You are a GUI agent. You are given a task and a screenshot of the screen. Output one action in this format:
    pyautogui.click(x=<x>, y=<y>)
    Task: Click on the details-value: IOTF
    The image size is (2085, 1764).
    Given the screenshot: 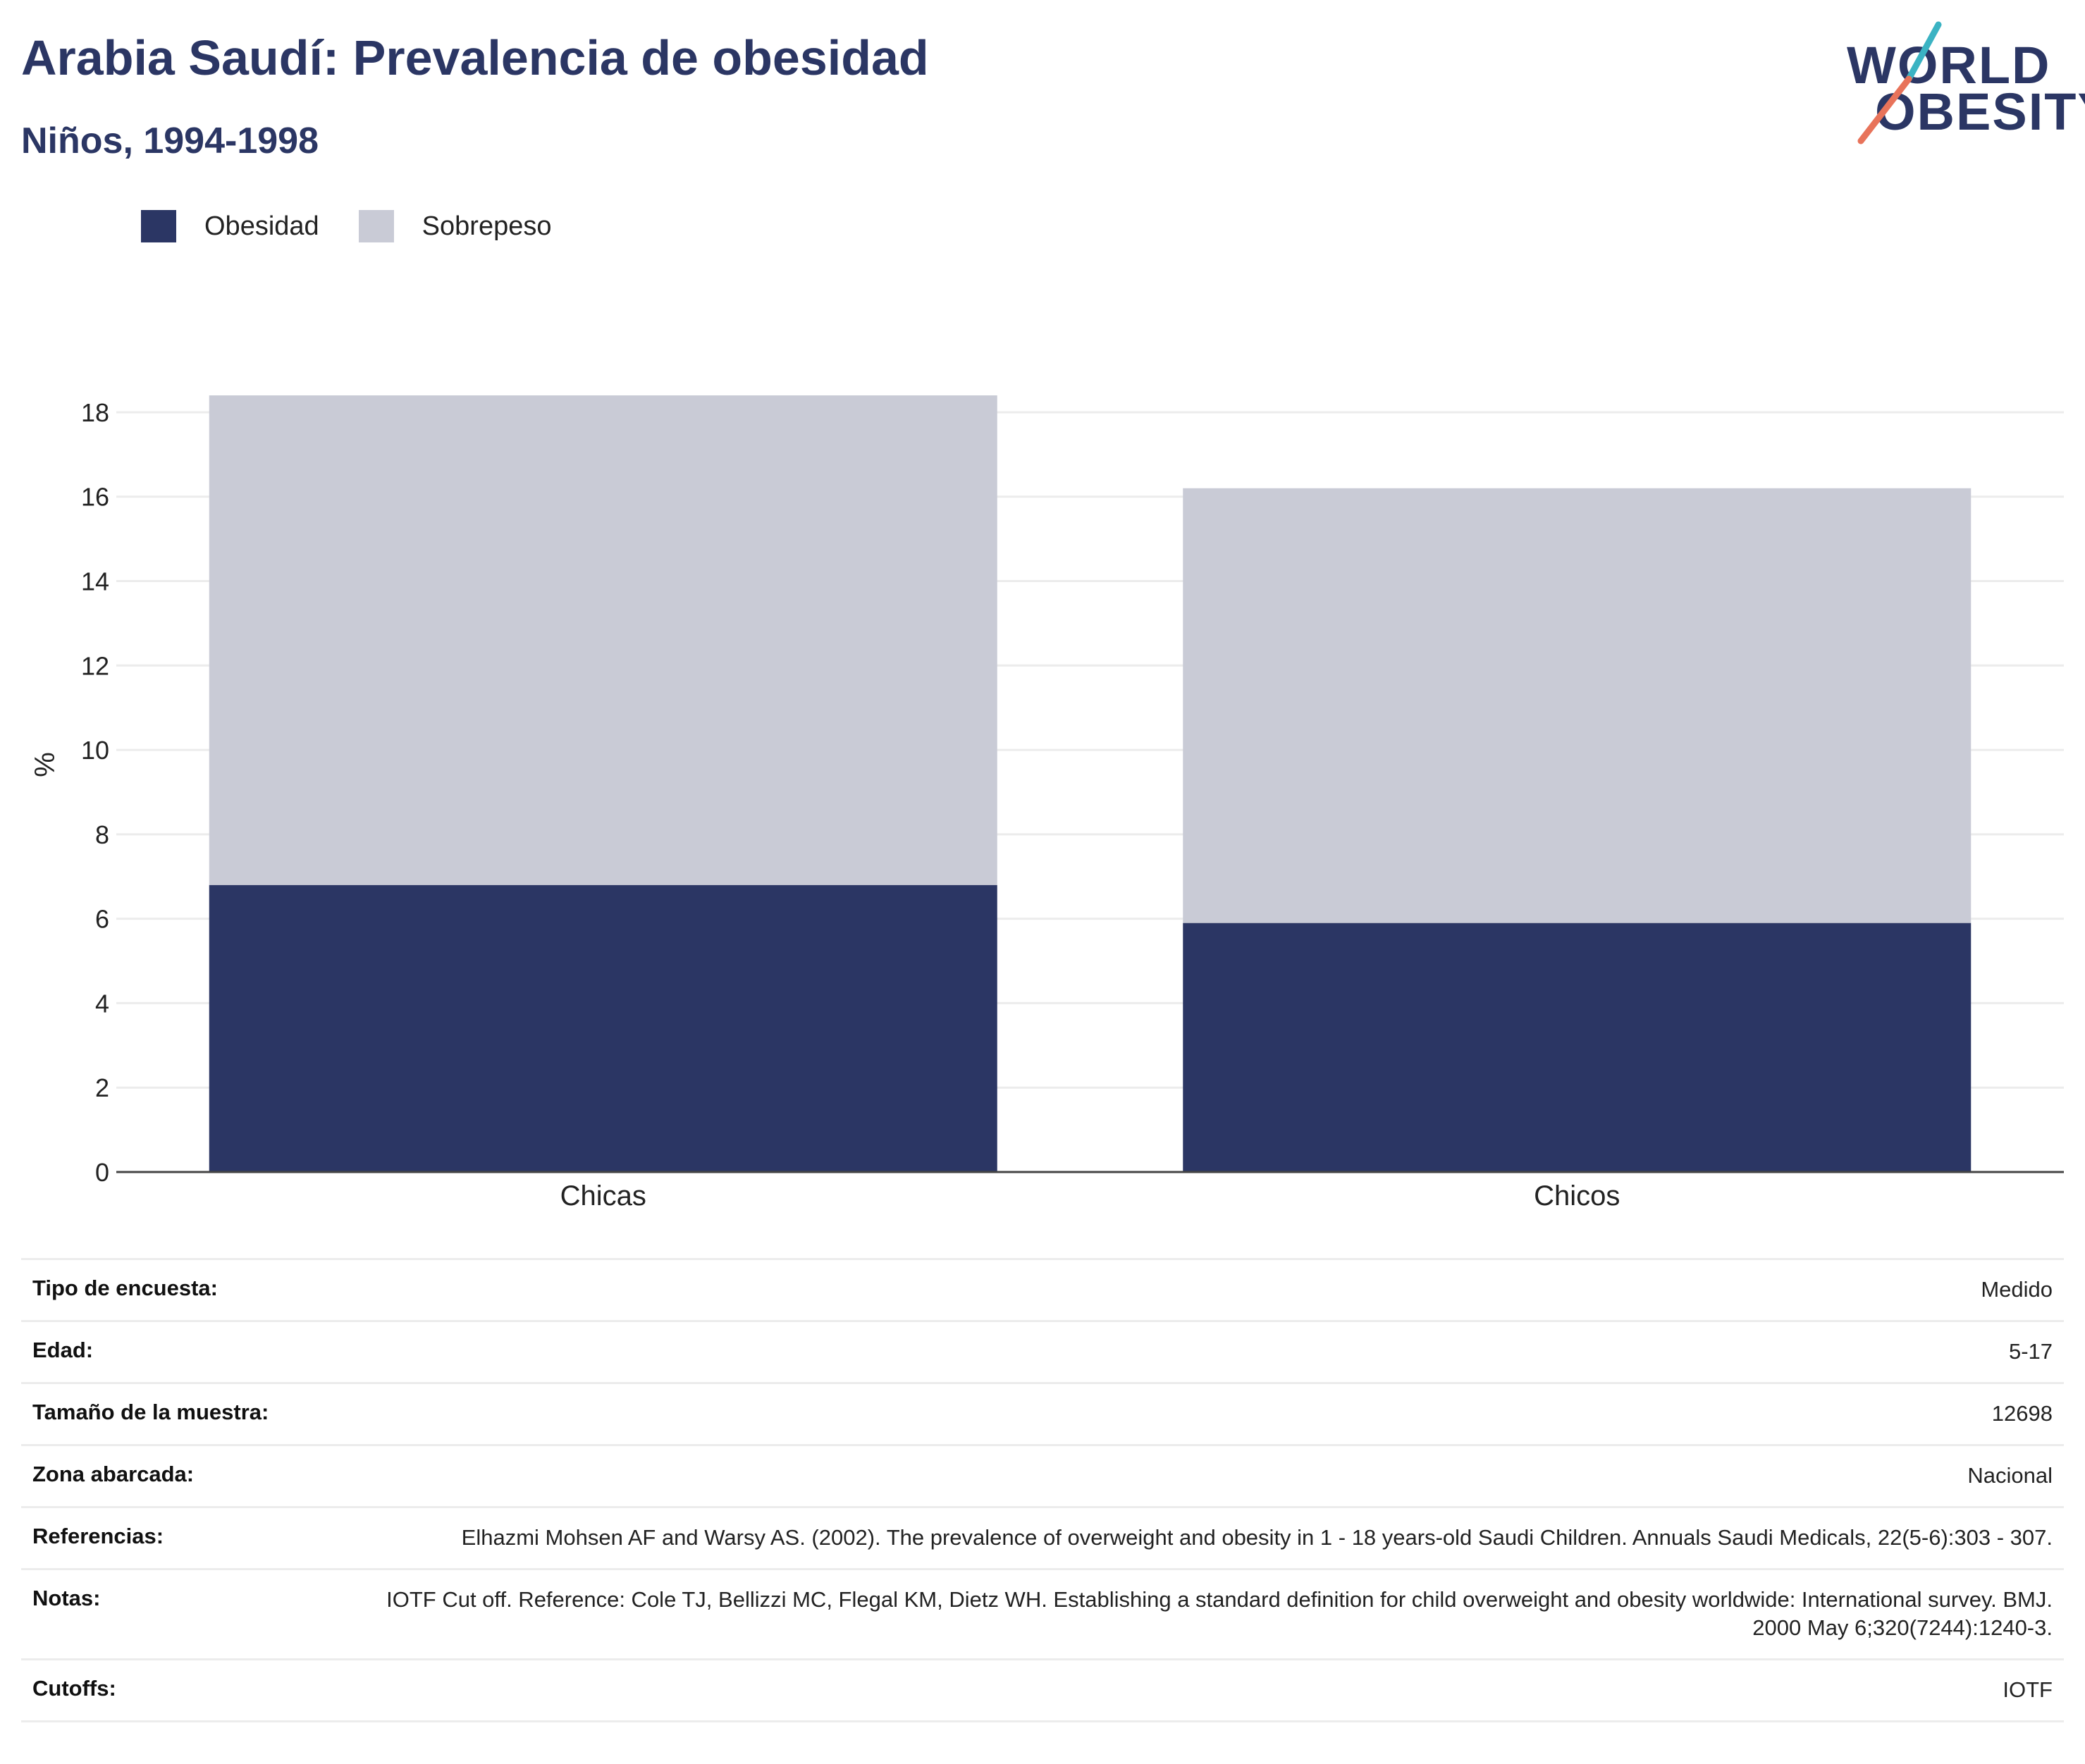 What is the action you would take?
    pyautogui.click(x=2028, y=1690)
    